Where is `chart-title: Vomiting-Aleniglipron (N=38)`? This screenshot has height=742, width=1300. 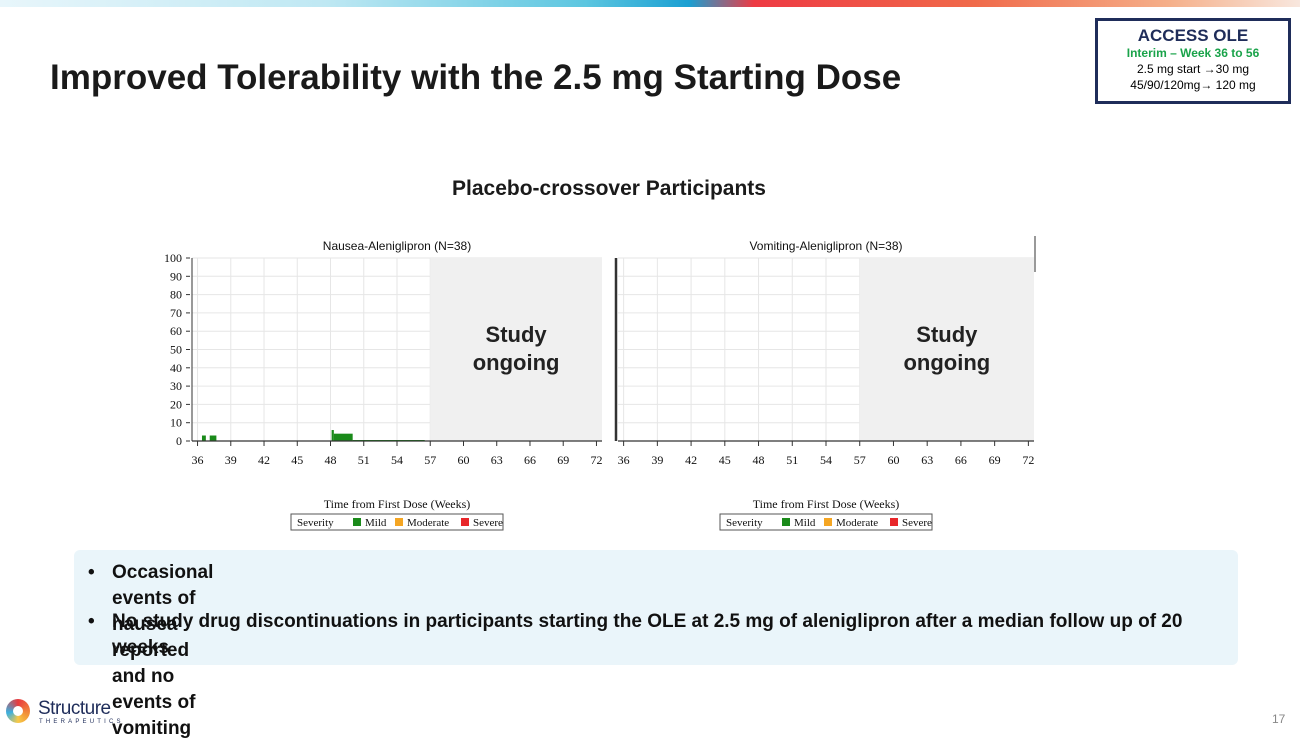
chart-title: Vomiting-Aleniglipron (N=38) is located at coordinates (825, 246).